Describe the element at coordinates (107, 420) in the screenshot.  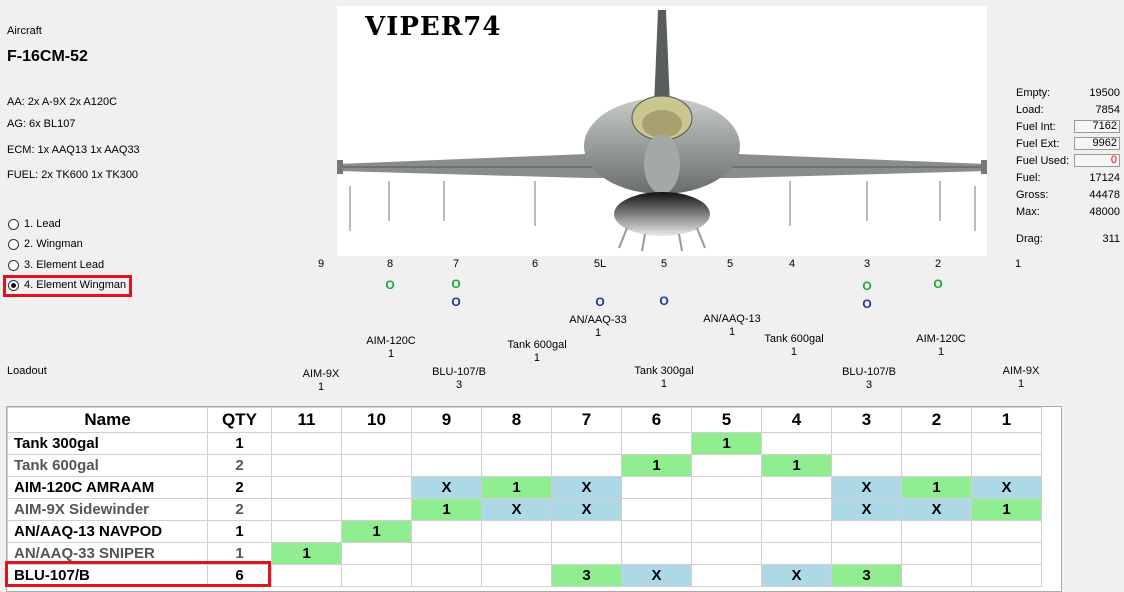
I see `column-header-name: Name` at that location.